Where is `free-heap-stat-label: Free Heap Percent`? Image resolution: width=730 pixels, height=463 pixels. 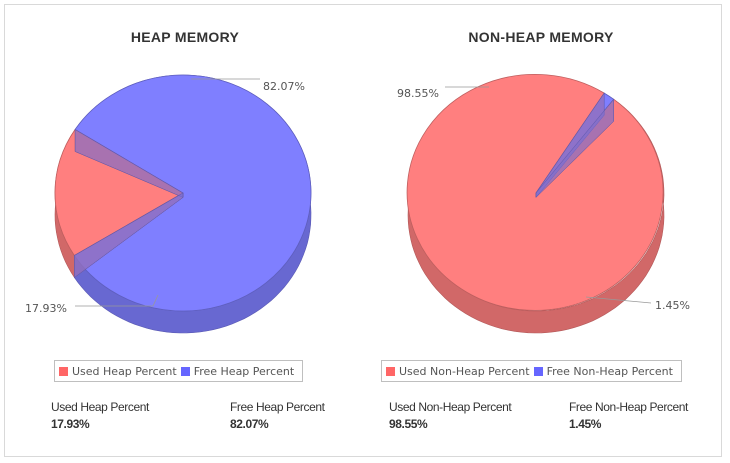
free-heap-stat-label: Free Heap Percent is located at coordinates (277, 407).